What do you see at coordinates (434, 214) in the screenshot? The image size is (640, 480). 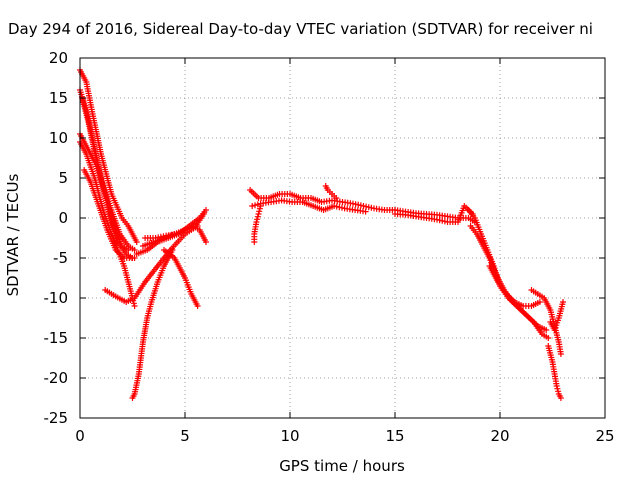 I see `series-arc18` at bounding box center [434, 214].